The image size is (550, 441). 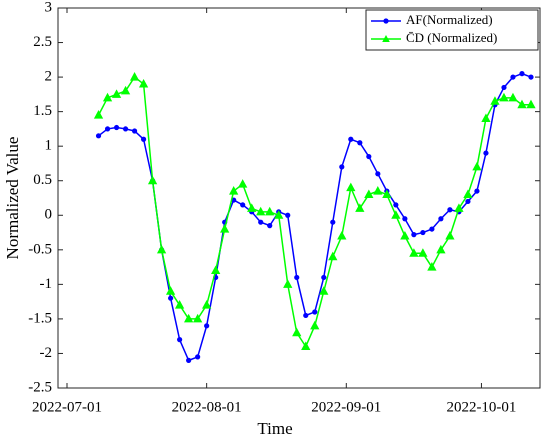 What do you see at coordinates (42, 111) in the screenshot?
I see `y-tick-label: 1.5` at bounding box center [42, 111].